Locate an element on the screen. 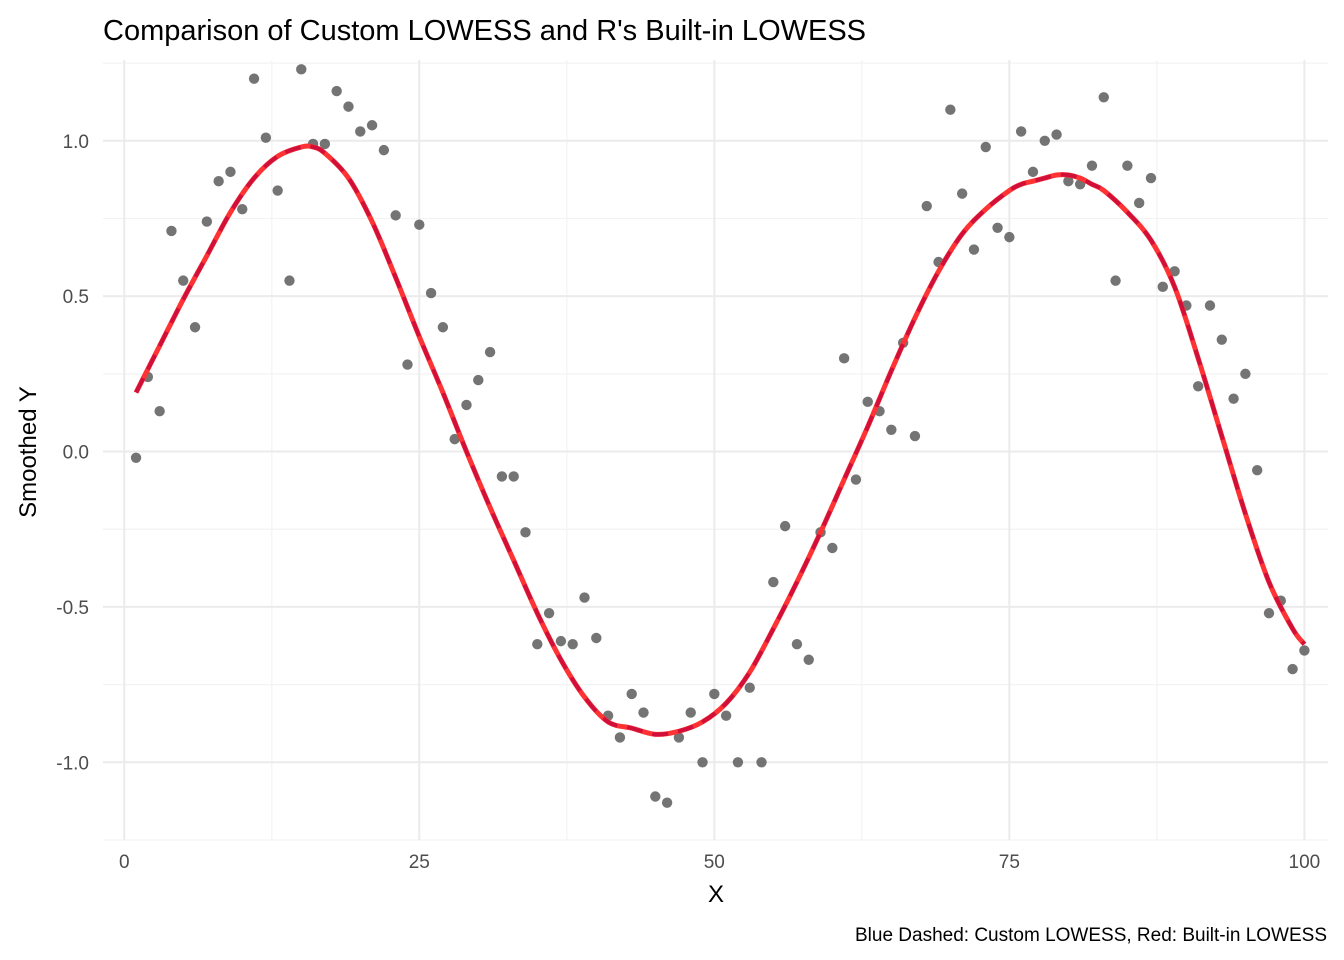 The image size is (1344, 960). y-tick-label: 0.0 is located at coordinates (76, 453).